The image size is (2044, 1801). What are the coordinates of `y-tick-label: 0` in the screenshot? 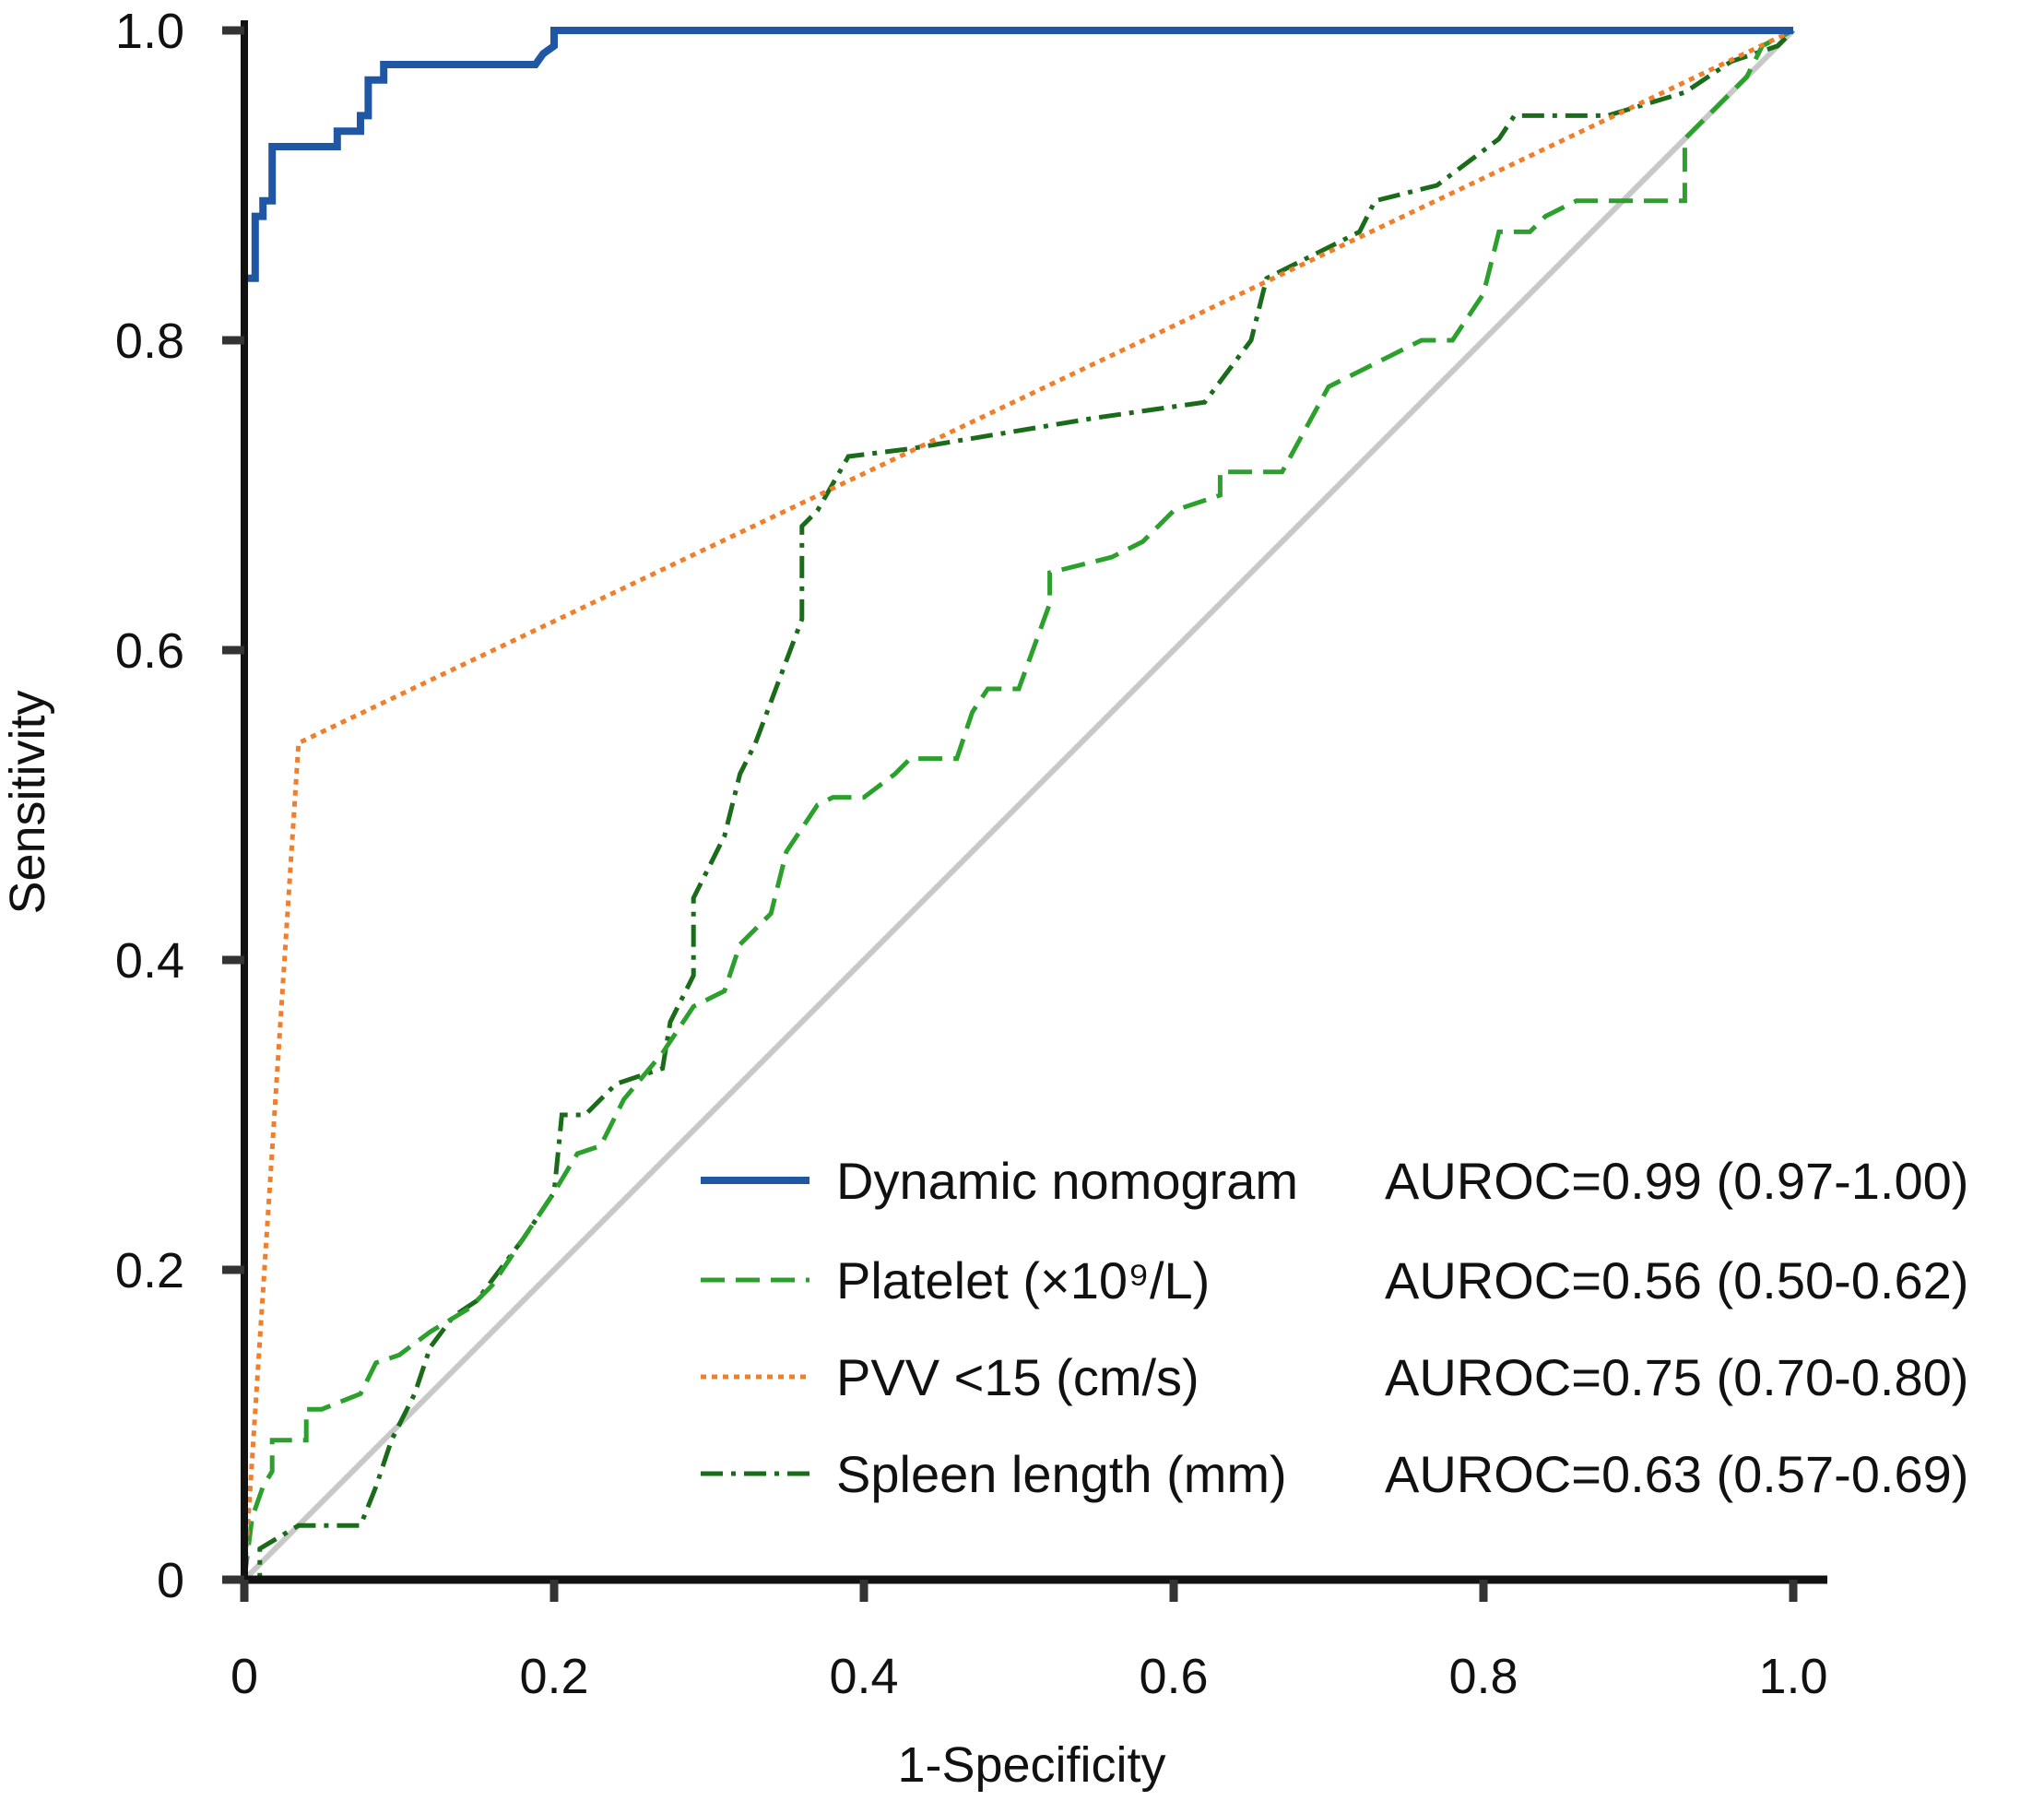 It's located at (170, 1580).